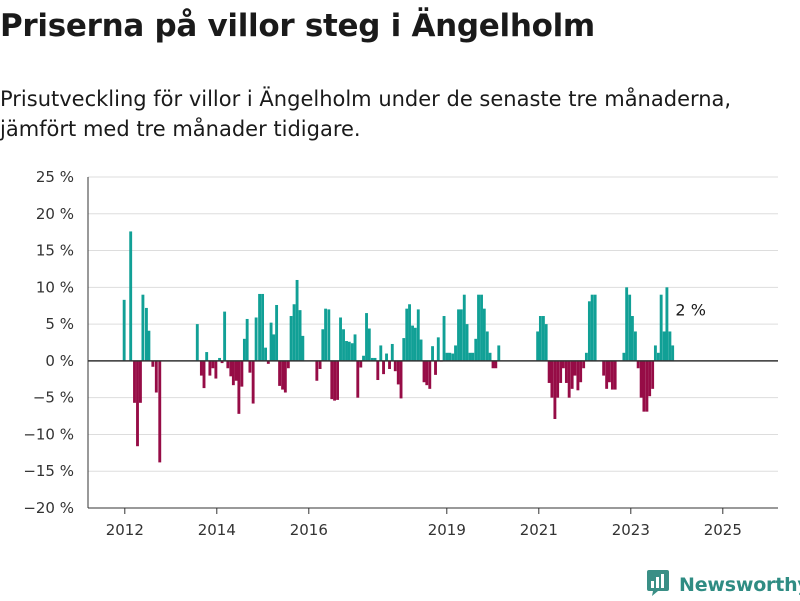 Image resolution: width=800 pixels, height=601 pixels. What do you see at coordinates (55, 251) in the screenshot?
I see `y-tick-label: 15 %` at bounding box center [55, 251].